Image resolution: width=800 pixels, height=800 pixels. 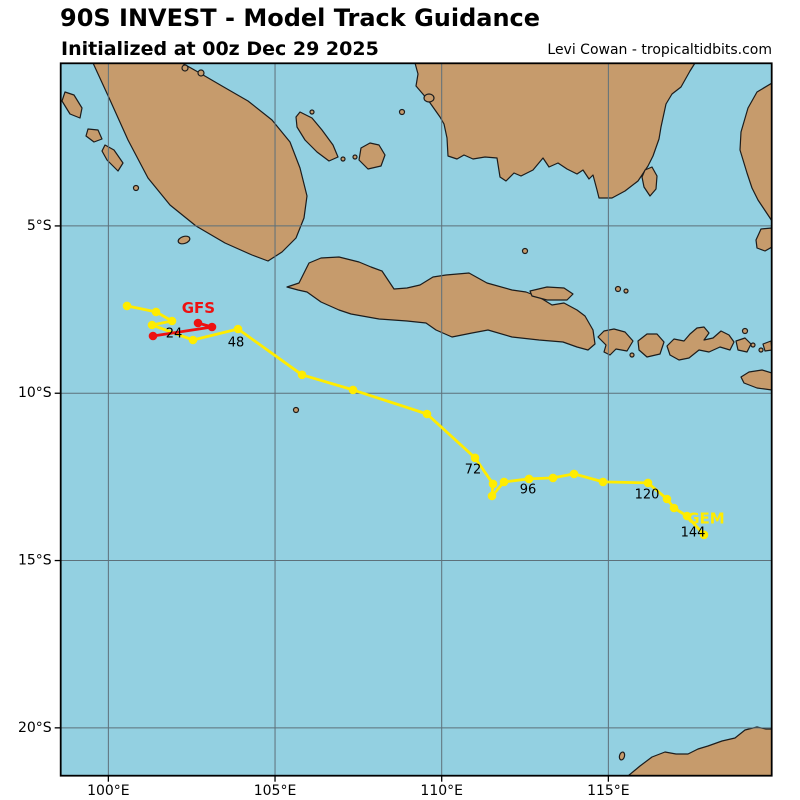 What do you see at coordinates (622, 756) in the screenshot?
I see `australia-islet` at bounding box center [622, 756].